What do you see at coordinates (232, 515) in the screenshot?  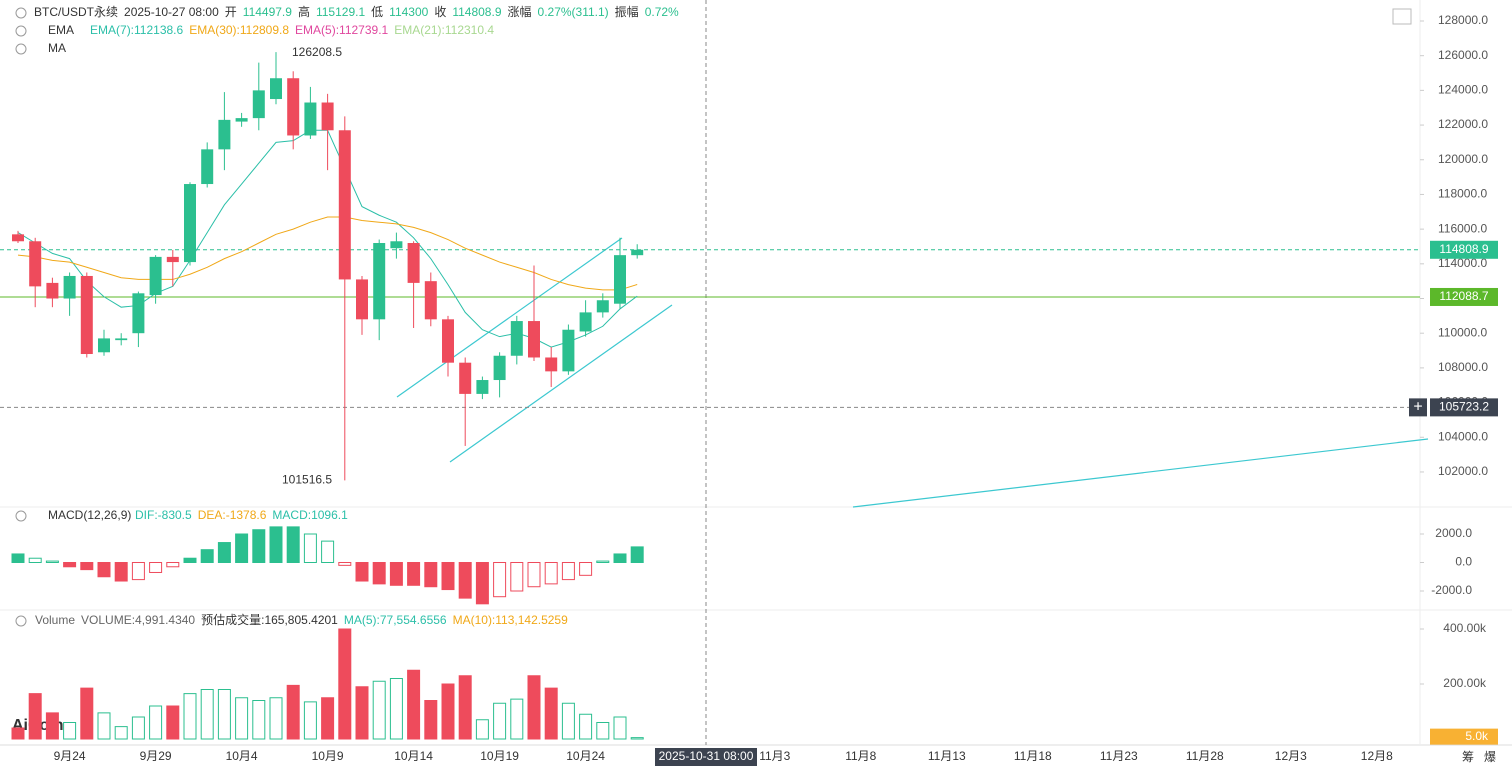 I see `header-text: DEA:-1378.6` at bounding box center [232, 515].